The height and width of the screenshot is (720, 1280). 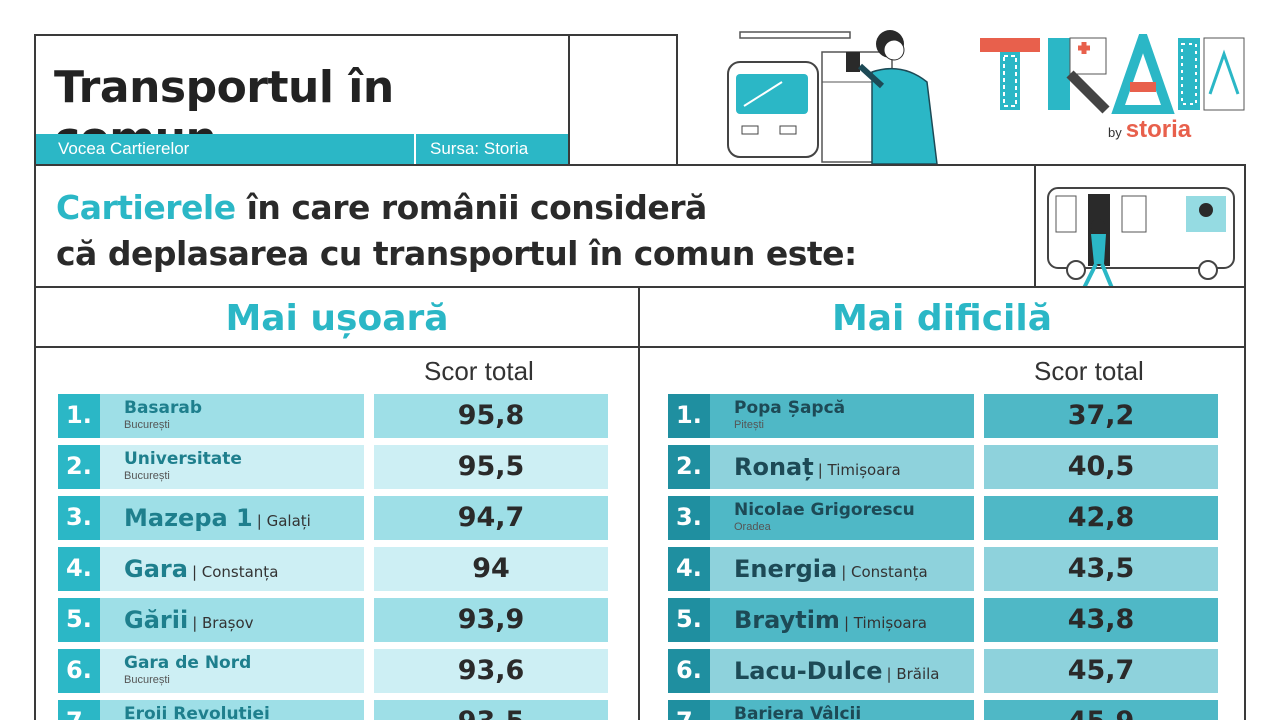 I want to click on total-score: 45,7, so click(x=1101, y=671).